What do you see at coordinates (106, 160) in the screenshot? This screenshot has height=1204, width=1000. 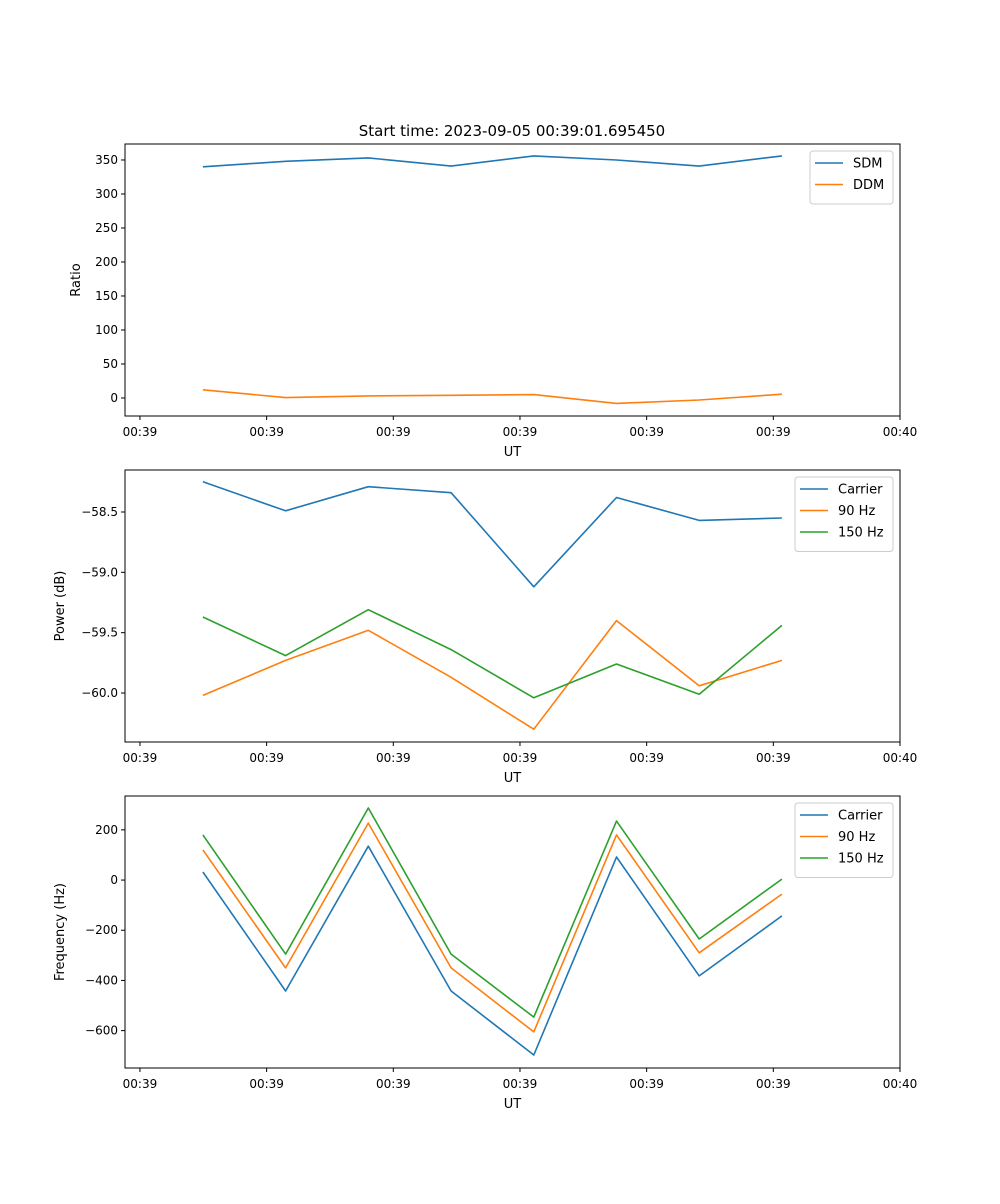 I see `y-tick-label: 350` at bounding box center [106, 160].